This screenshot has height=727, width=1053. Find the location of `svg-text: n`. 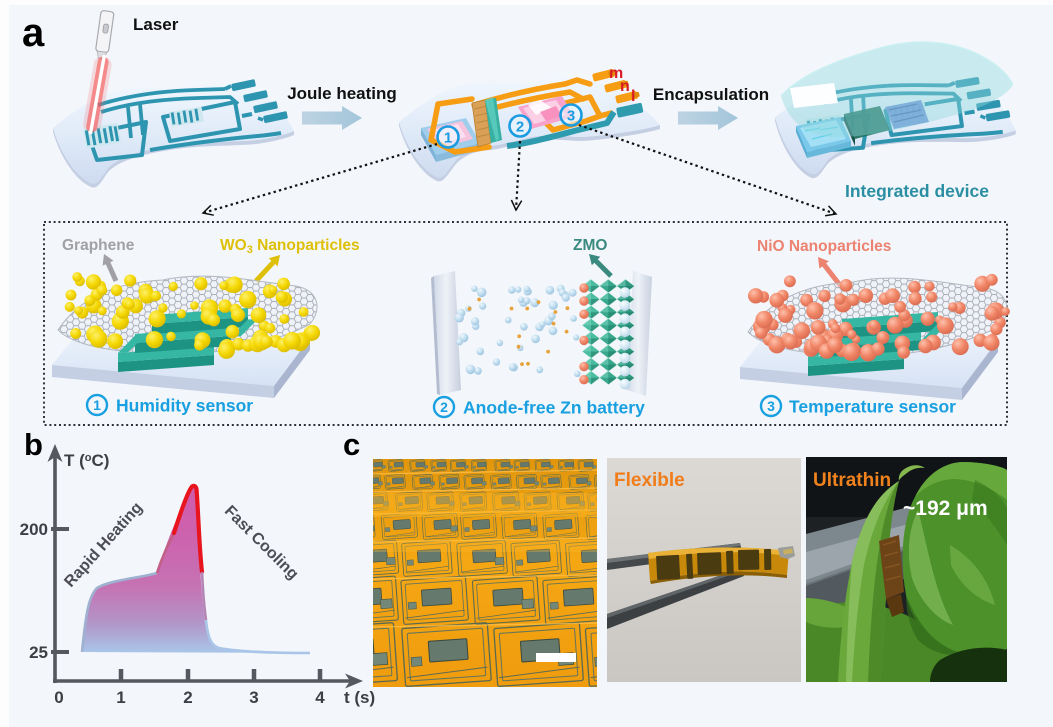

svg-text: n is located at coordinates (625, 86).